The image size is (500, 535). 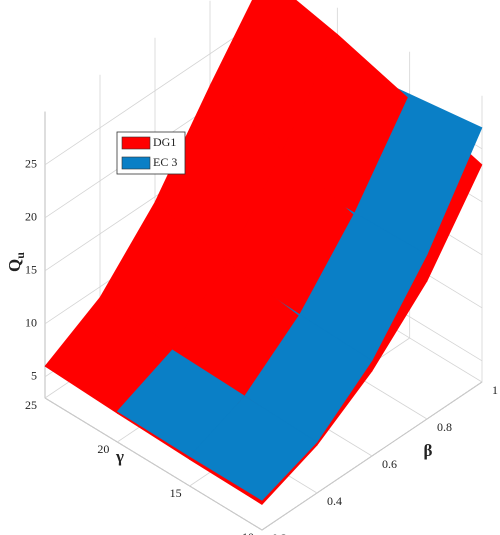 I want to click on legend-label: EC 3, so click(x=165, y=162).